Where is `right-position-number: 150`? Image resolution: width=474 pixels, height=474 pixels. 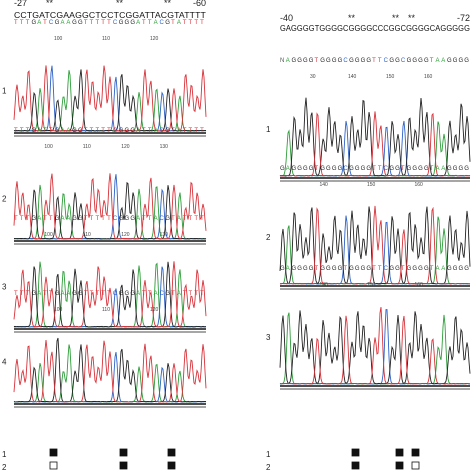 right-position-number: 150 is located at coordinates (371, 185).